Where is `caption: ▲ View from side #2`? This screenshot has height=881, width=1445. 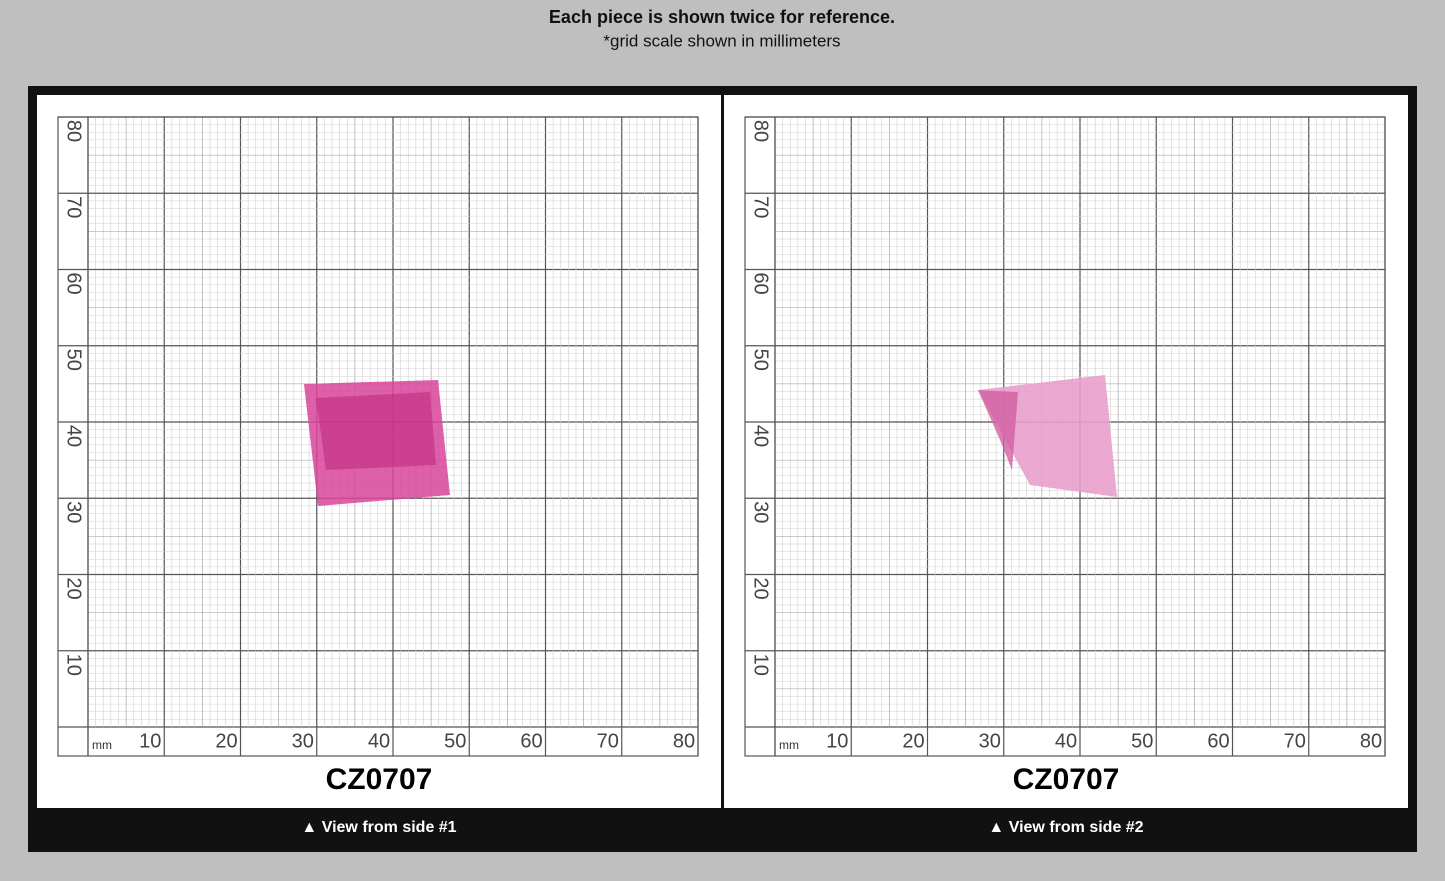
caption: ▲ View from side #2 is located at coordinates (1065, 827).